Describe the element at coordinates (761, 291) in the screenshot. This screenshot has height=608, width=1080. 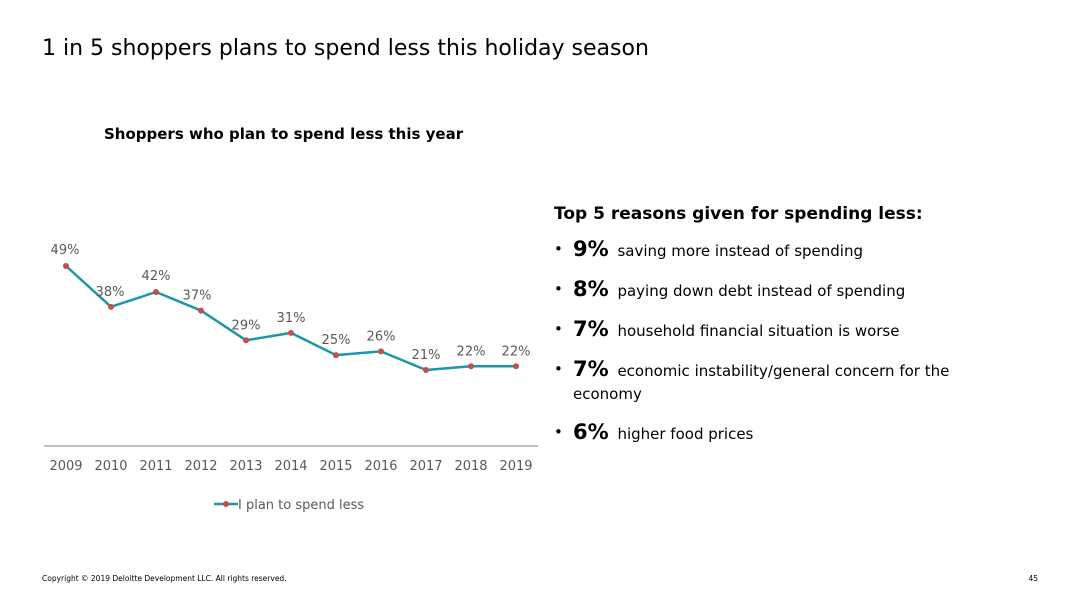
I see `reason-text: paying down debt instead of spending` at that location.